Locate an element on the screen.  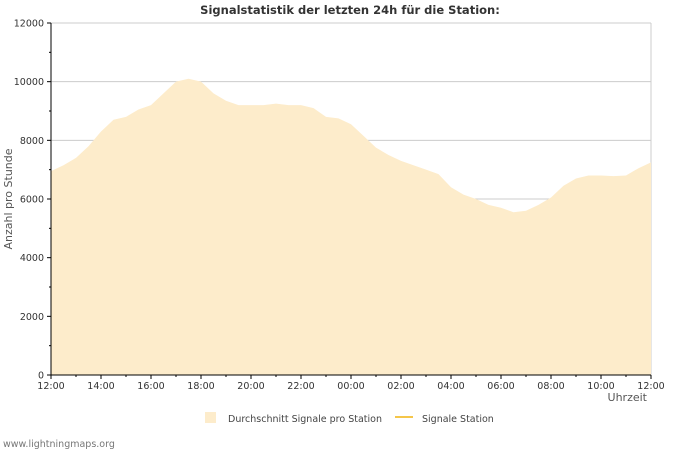
footer-url: www.lightningmaps.org is located at coordinates (59, 444).